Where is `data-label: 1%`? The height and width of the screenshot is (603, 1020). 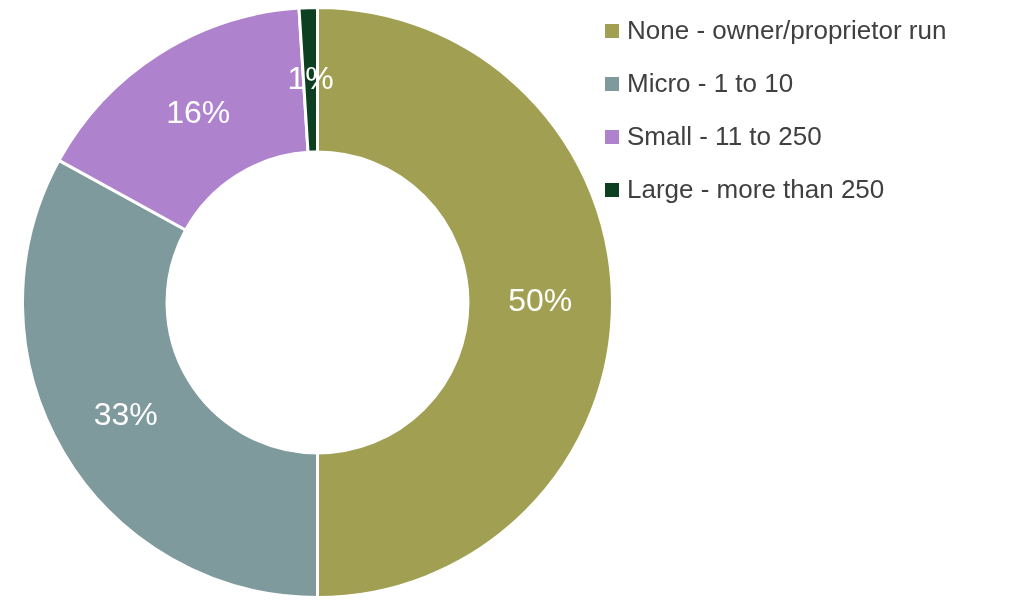
data-label: 1% is located at coordinates (310, 77).